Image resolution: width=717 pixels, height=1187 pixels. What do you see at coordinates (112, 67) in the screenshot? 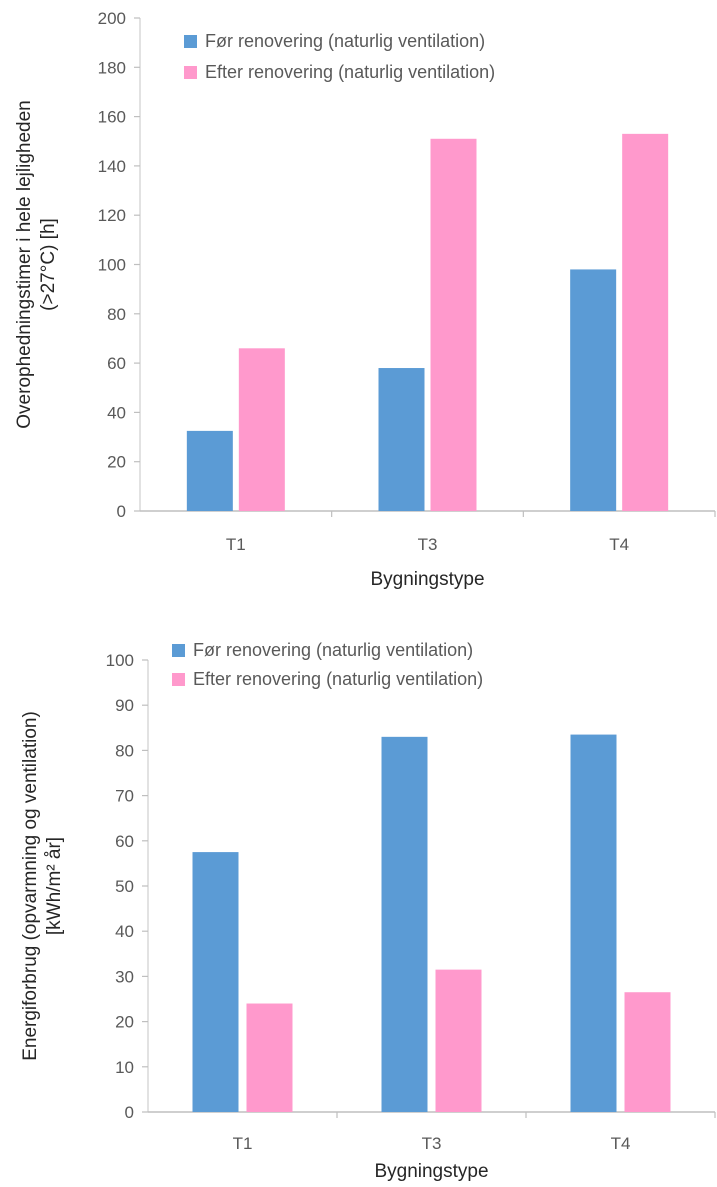
I see `y-tick-label: 180` at bounding box center [112, 67].